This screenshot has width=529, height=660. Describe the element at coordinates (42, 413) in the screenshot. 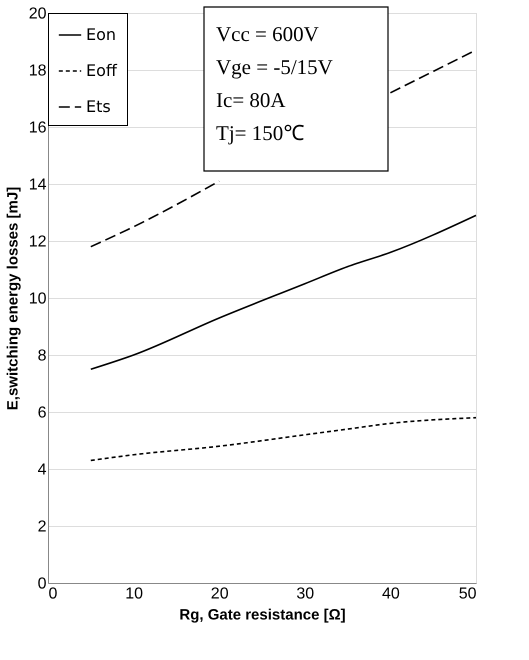

I see `y-tick-label: 6` at that location.